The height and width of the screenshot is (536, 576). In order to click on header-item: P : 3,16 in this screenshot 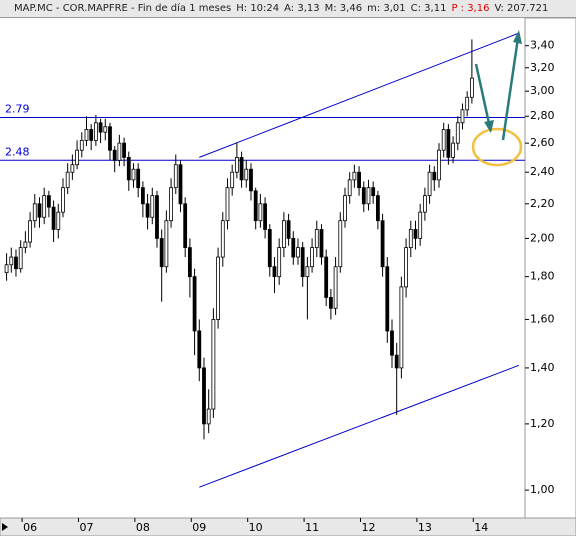, I will do `click(470, 8)`.